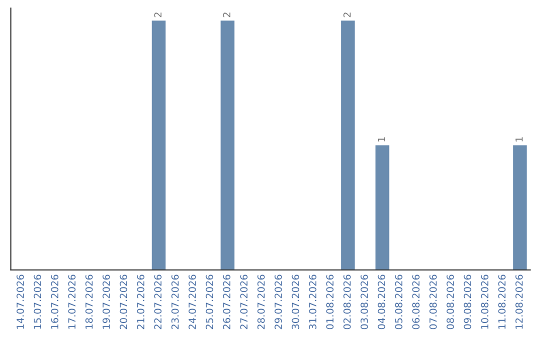 This screenshot has height=340, width=540. I want to click on x-tick-label: 07.08.2026, so click(433, 302).